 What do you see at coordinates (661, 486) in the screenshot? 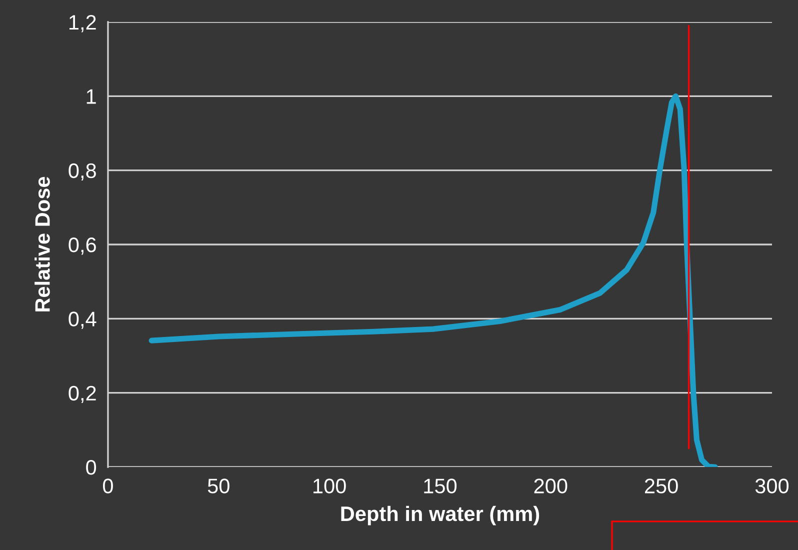
I see `x-tick-label: 250` at bounding box center [661, 486].